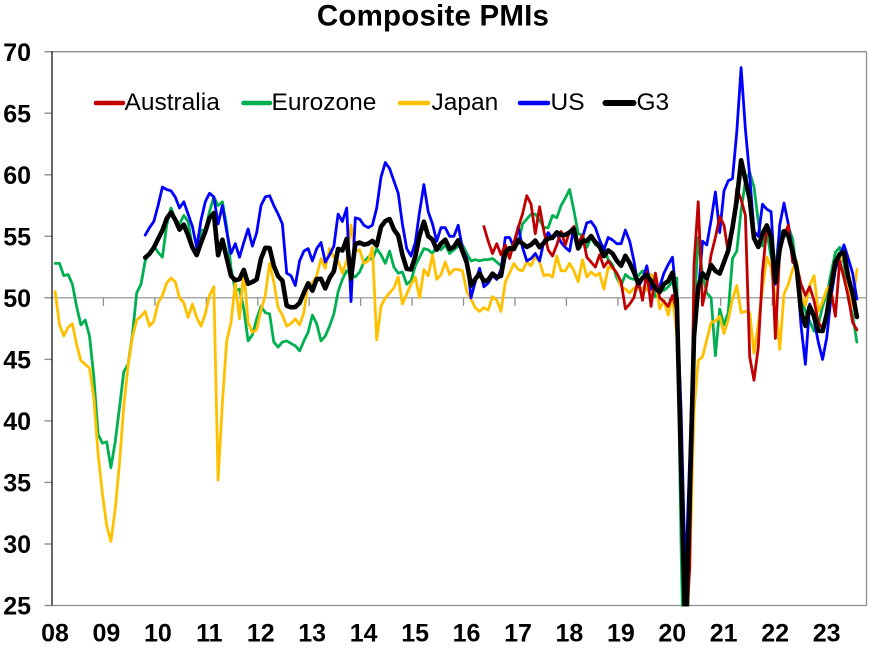  I want to click on svg-text: Australia, so click(173, 102).